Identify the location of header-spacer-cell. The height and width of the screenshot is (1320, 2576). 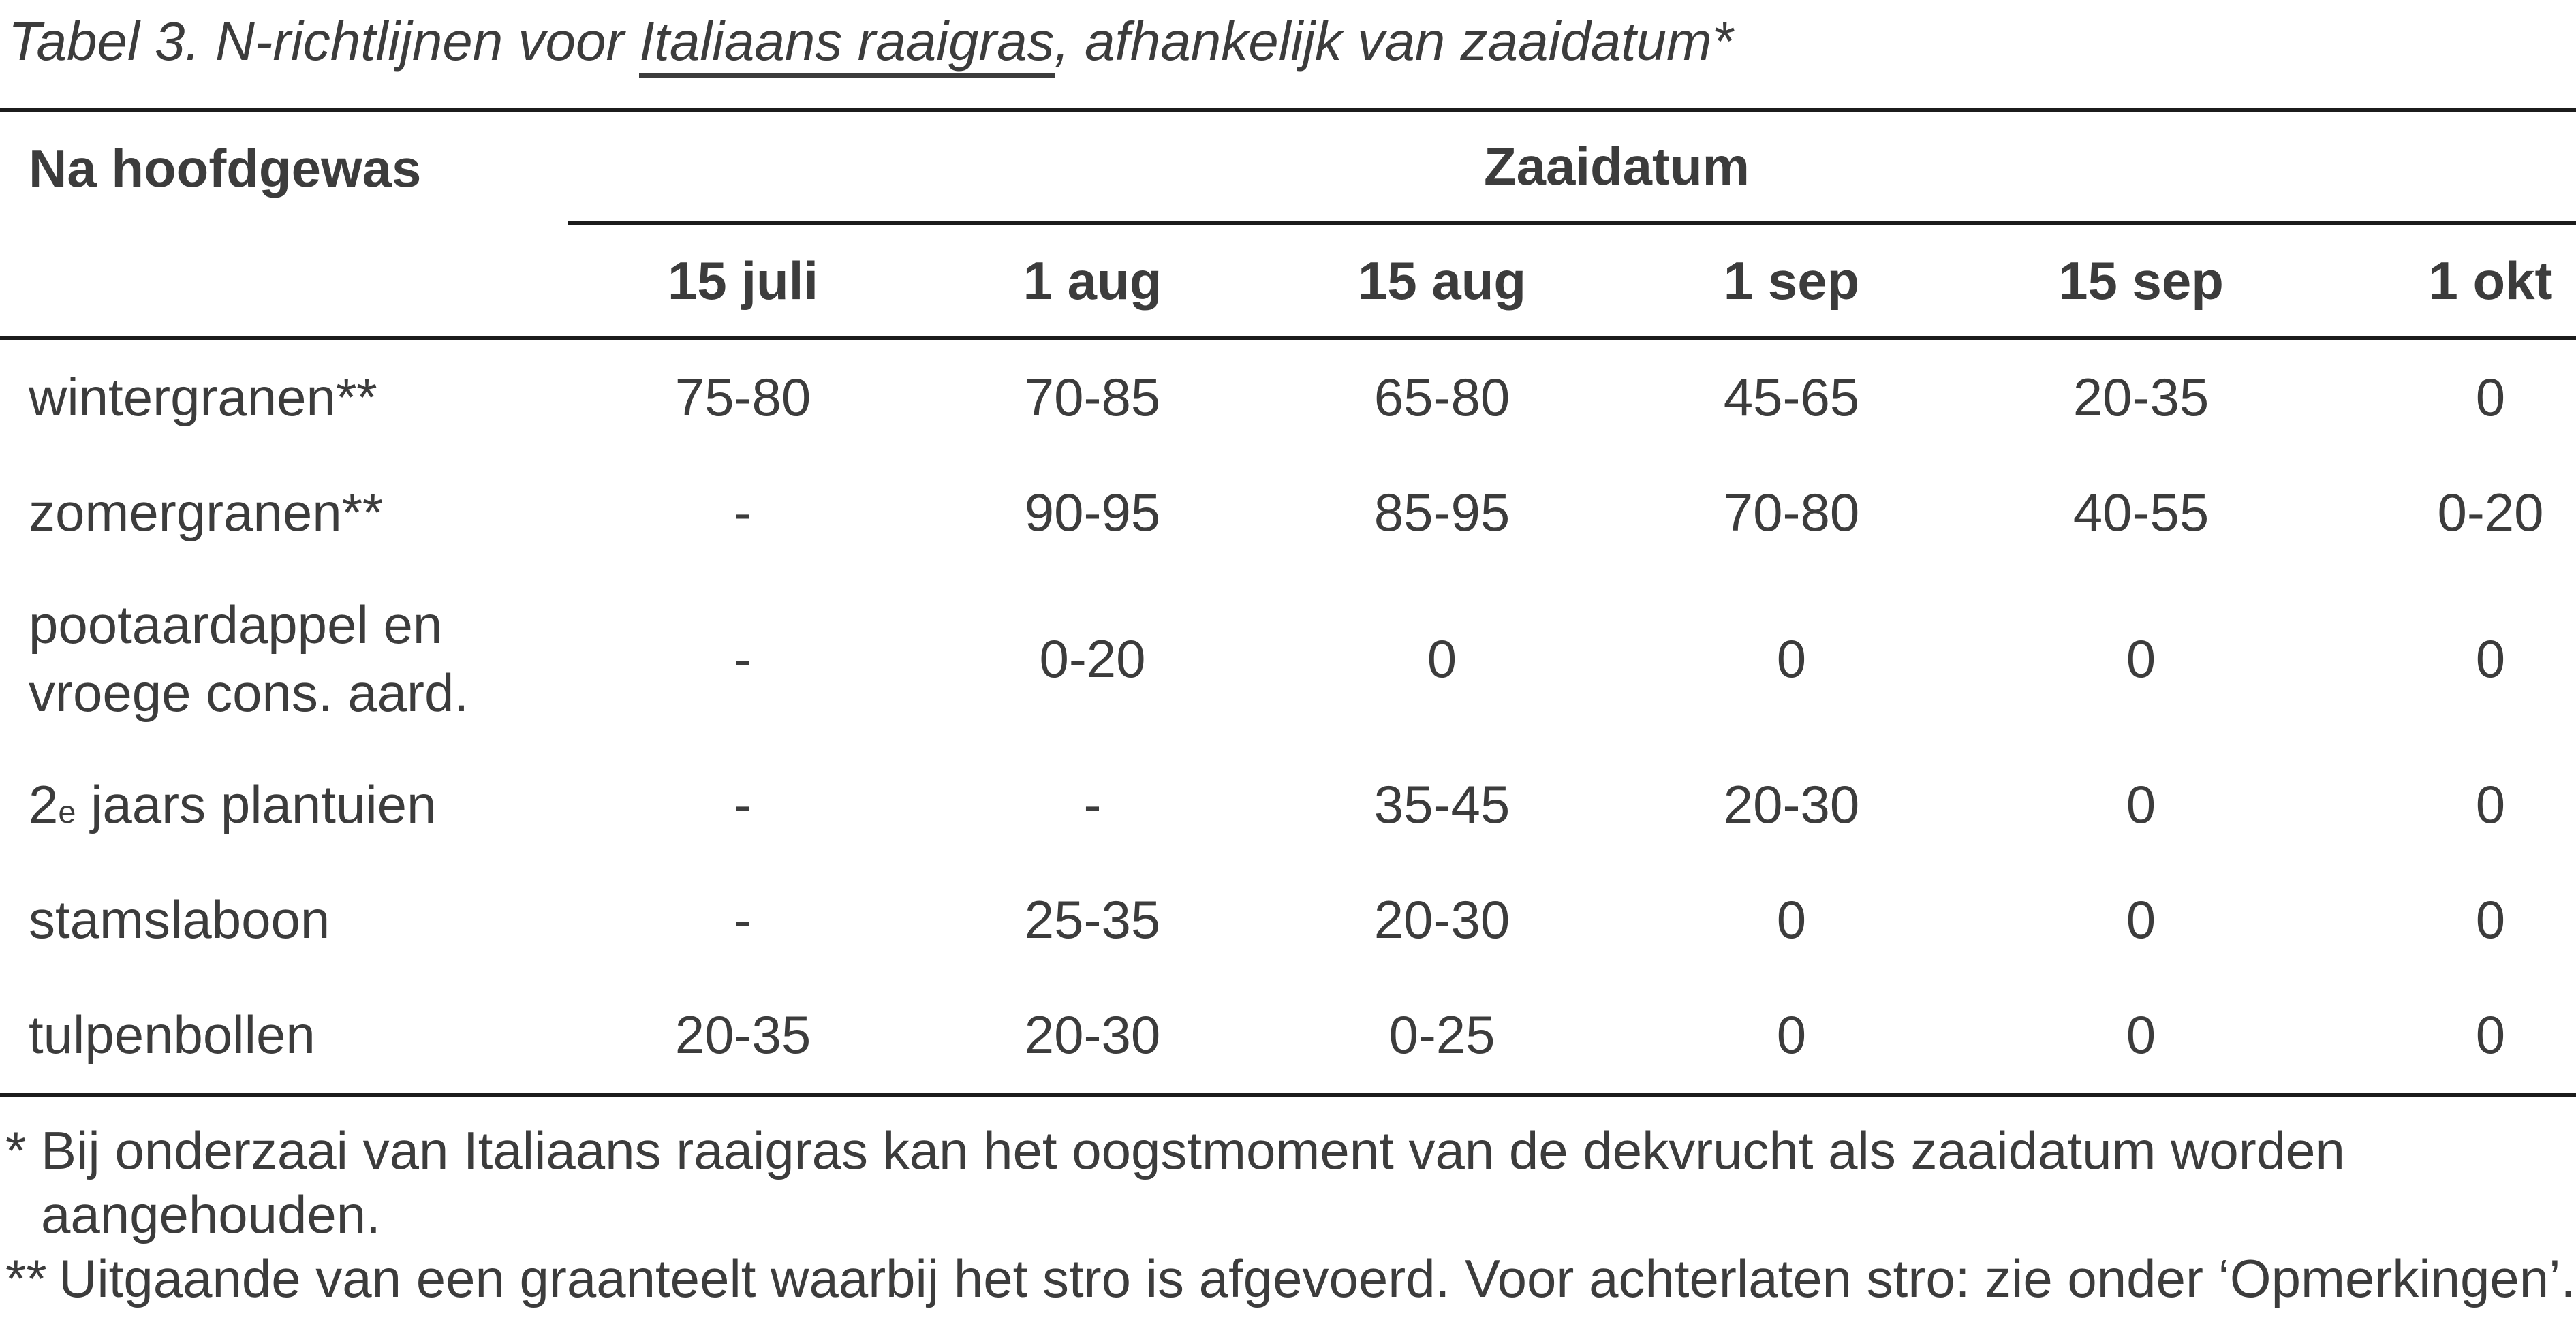
(284, 282).